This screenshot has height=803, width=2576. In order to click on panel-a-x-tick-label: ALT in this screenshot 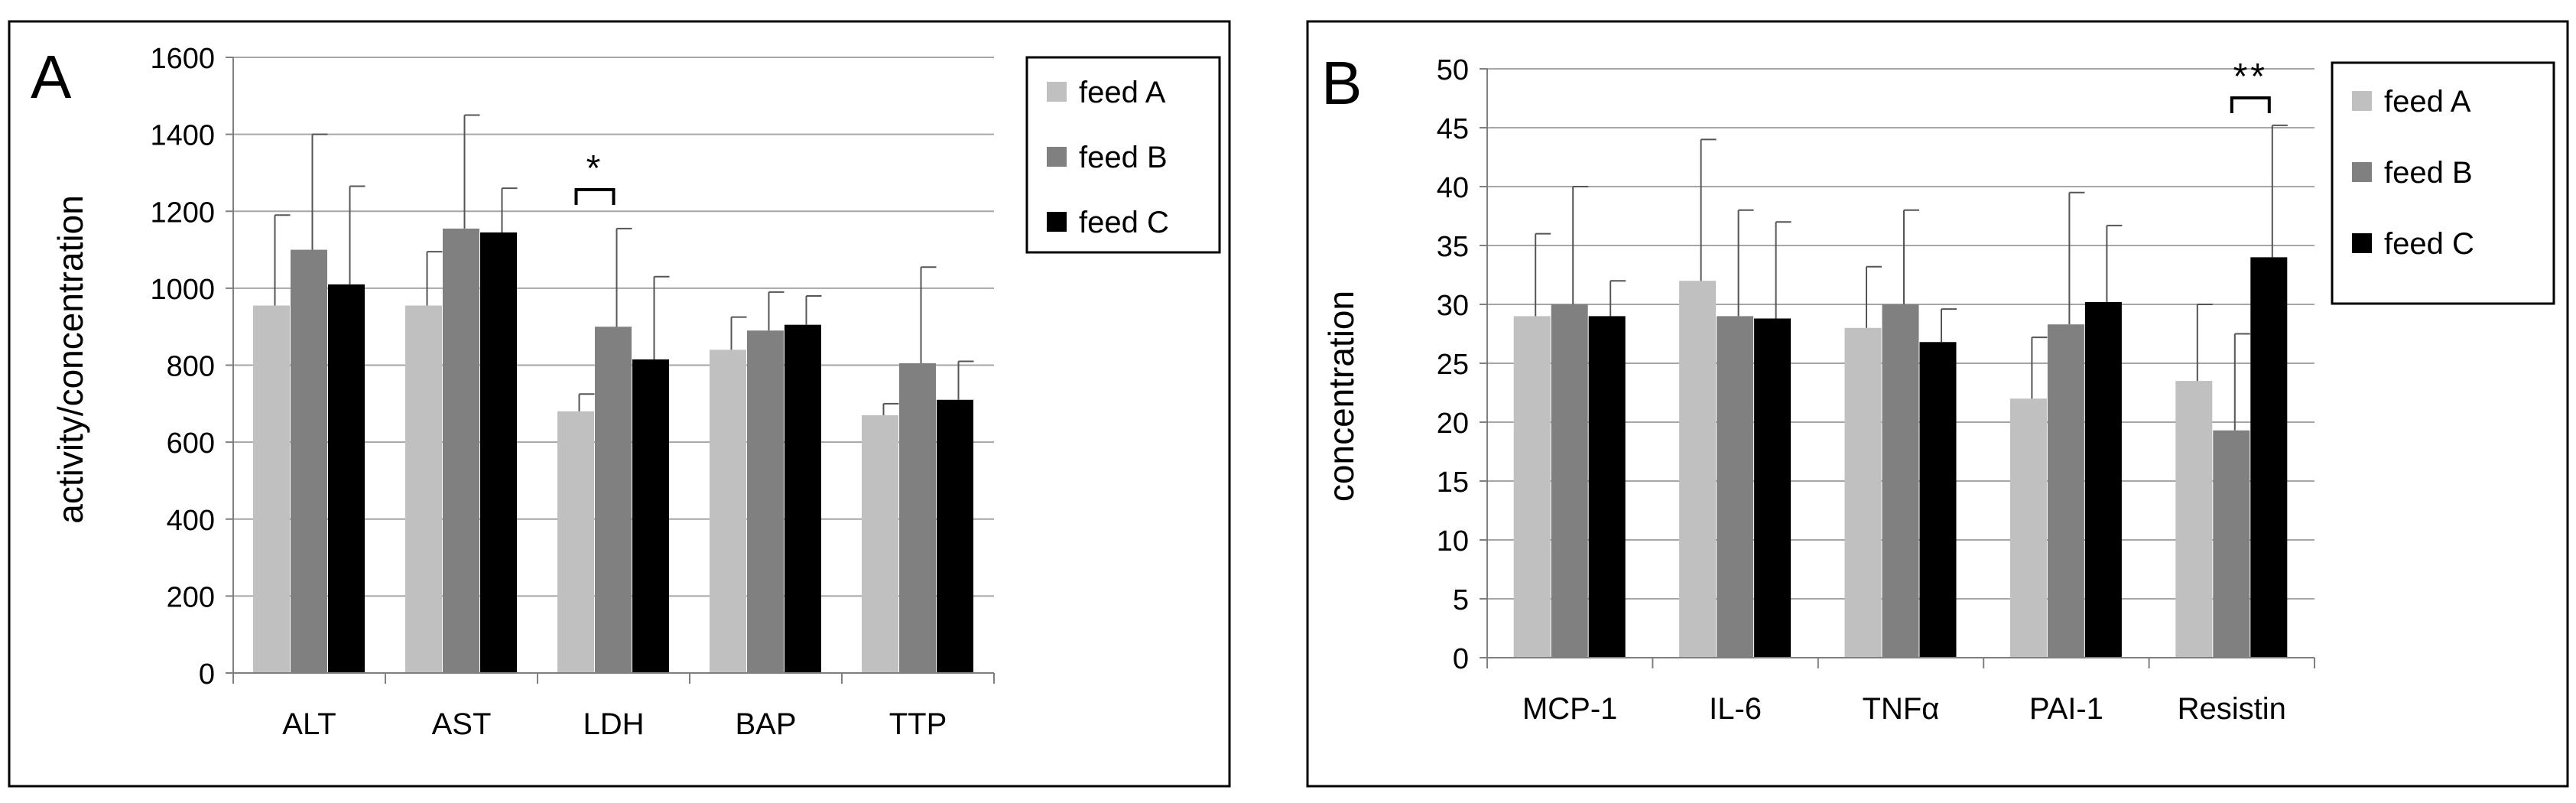, I will do `click(309, 724)`.